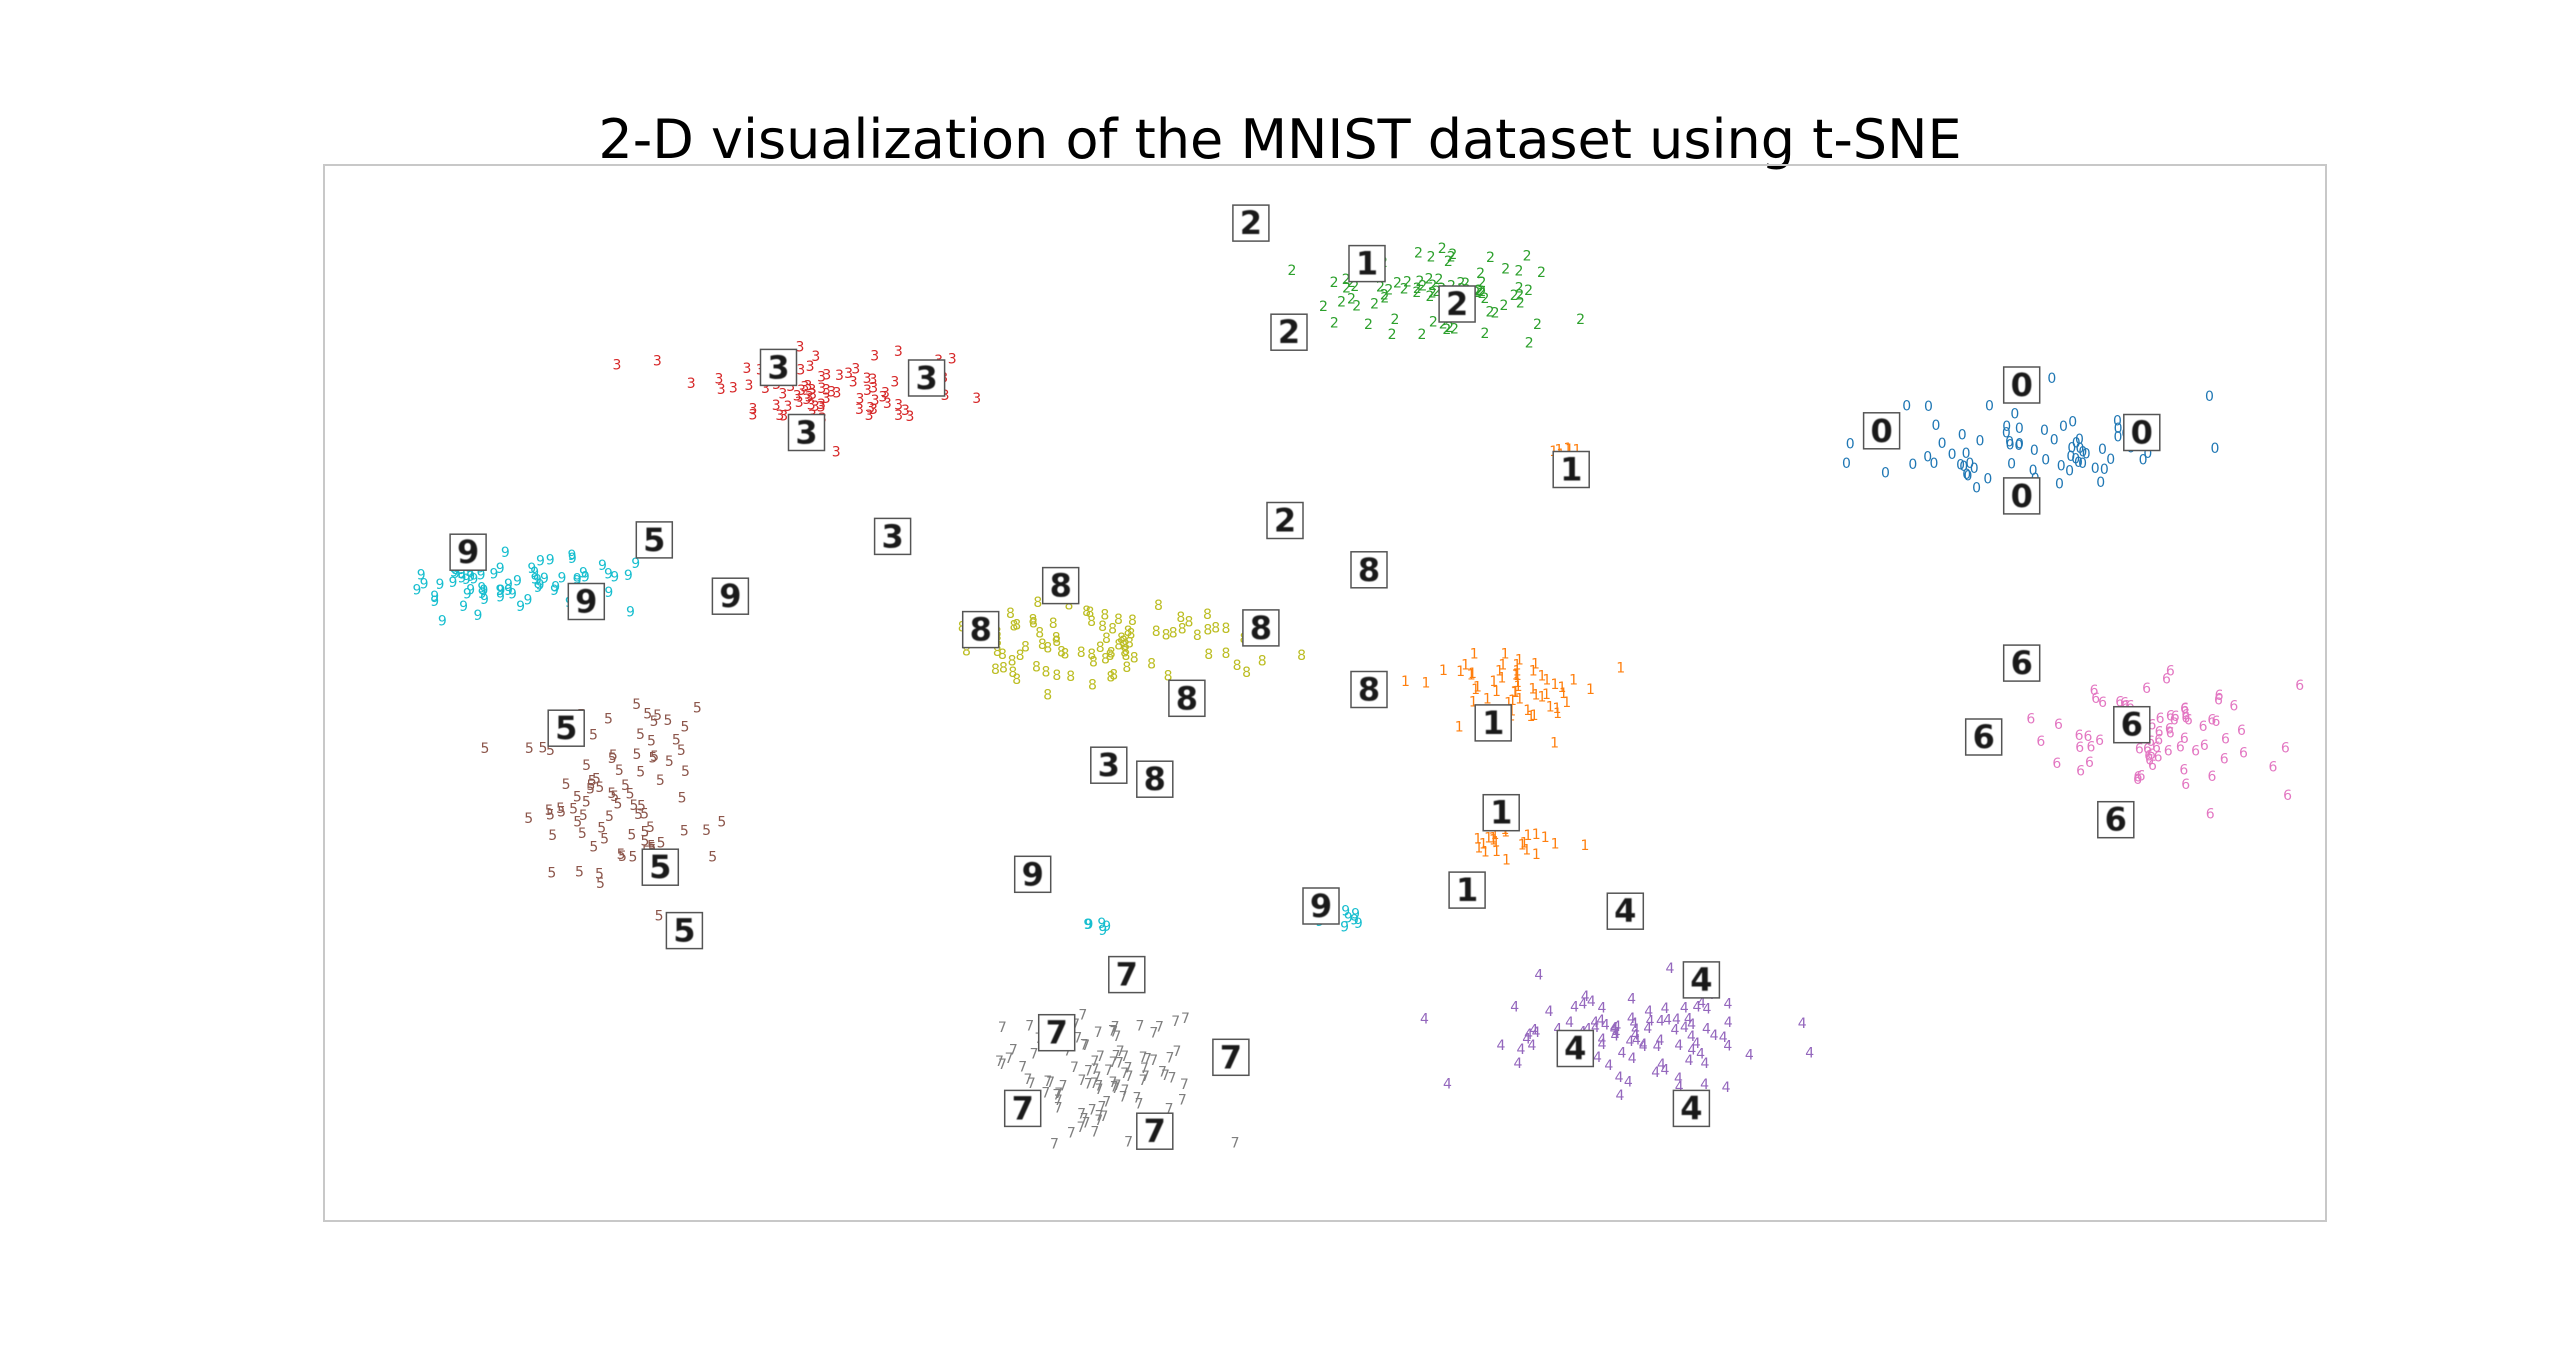  What do you see at coordinates (1155, 1131) in the screenshot?
I see `thumbnail-digit: 7` at bounding box center [1155, 1131].